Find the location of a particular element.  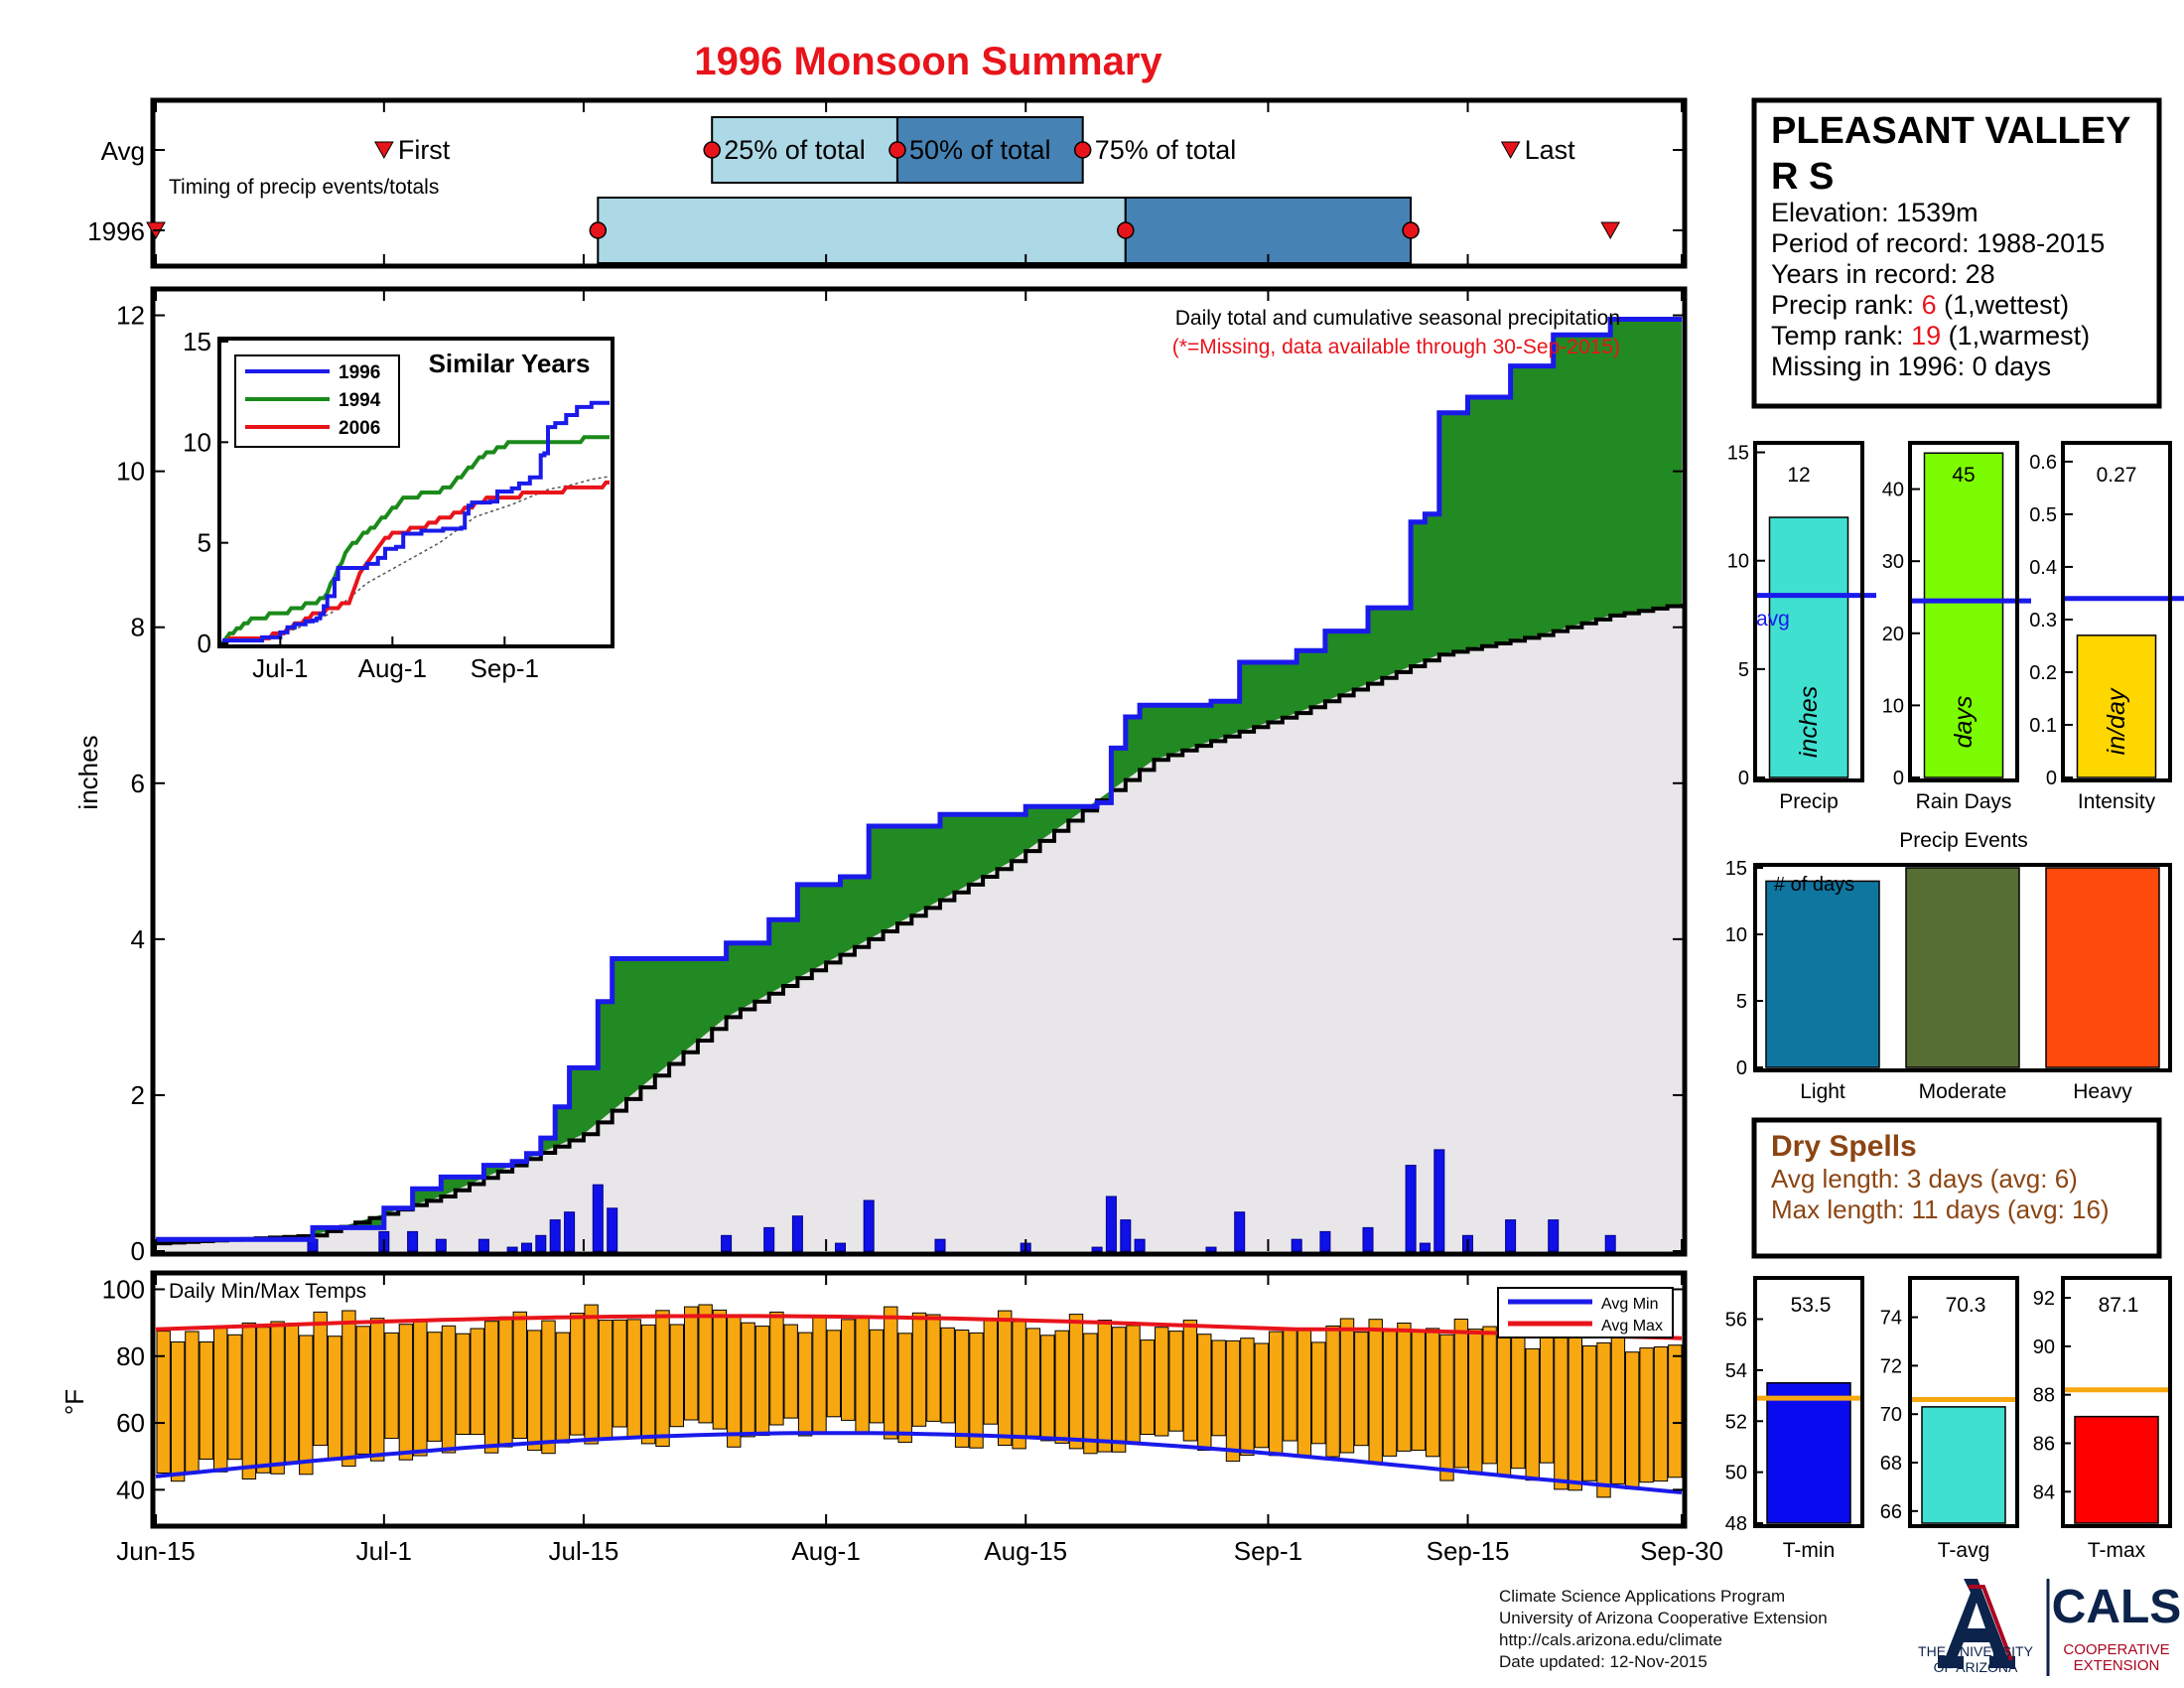

tmin-tick-label: 48 is located at coordinates (1736, 1524).